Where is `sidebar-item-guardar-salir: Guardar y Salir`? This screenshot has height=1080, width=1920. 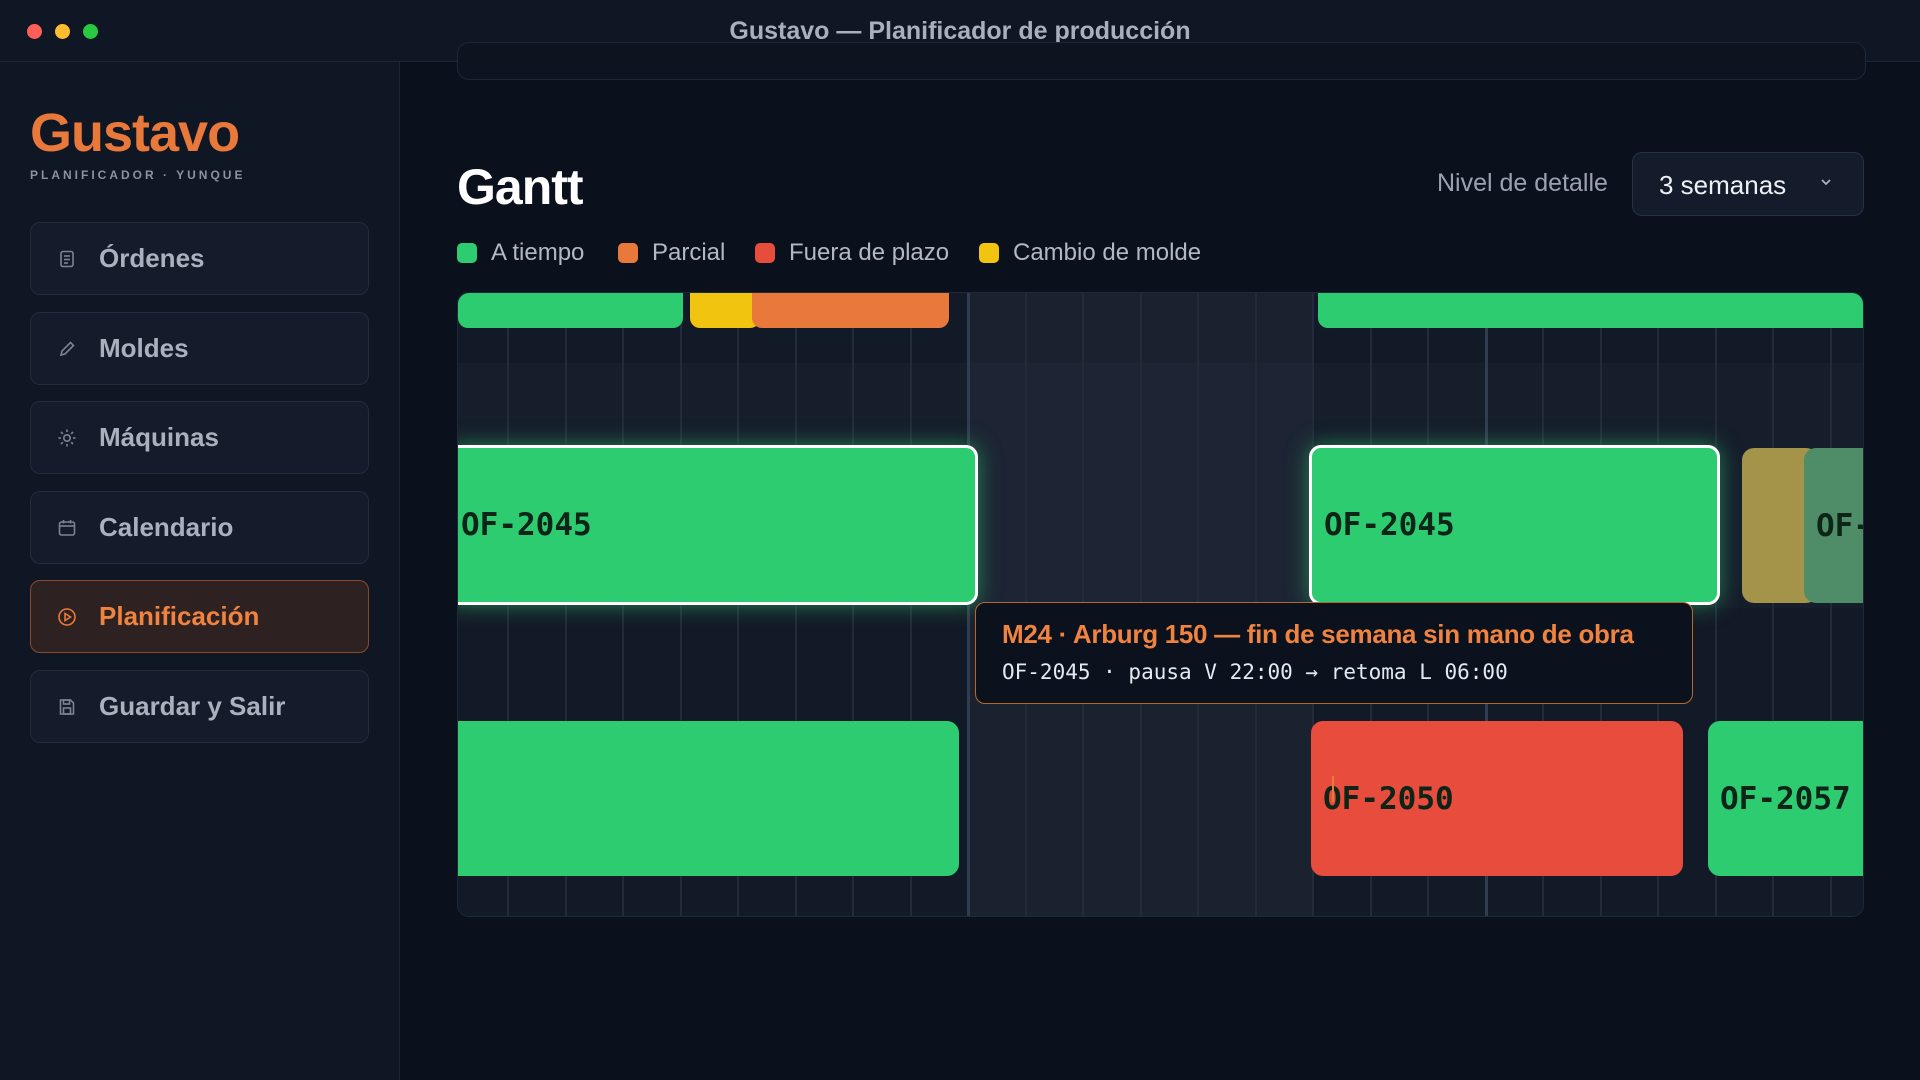 sidebar-item-guardar-salir: Guardar y Salir is located at coordinates (199, 706).